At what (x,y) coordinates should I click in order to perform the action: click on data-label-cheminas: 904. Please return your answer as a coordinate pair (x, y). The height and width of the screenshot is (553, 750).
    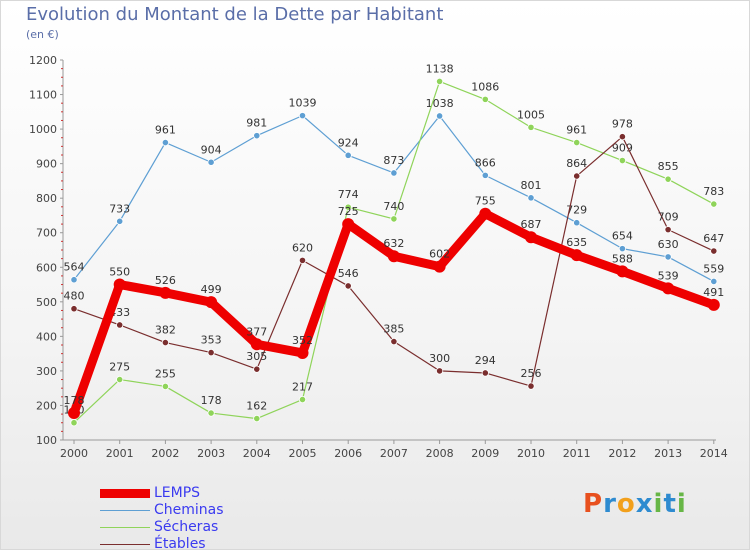
    Looking at the image, I should click on (211, 149).